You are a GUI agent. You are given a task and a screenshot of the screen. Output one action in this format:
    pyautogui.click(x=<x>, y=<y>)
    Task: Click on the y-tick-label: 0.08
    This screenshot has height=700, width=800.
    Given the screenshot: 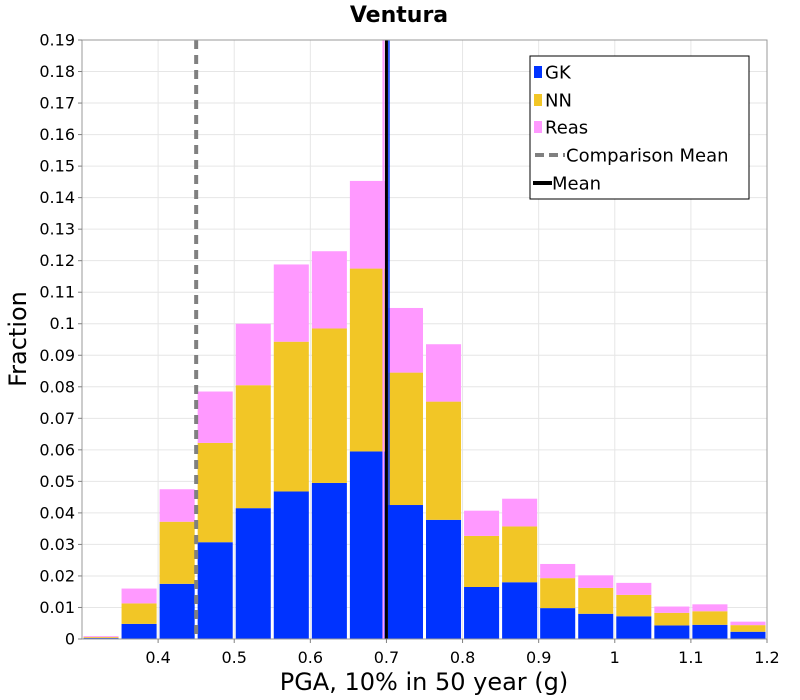 What is the action you would take?
    pyautogui.click(x=57, y=386)
    